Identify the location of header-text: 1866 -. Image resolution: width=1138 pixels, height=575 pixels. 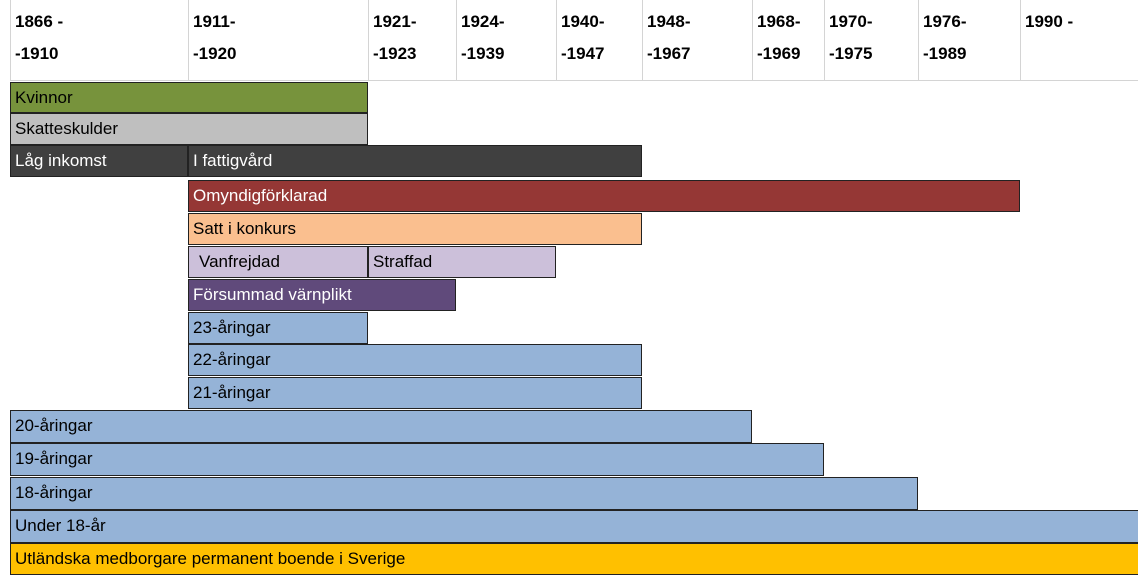
(39, 21).